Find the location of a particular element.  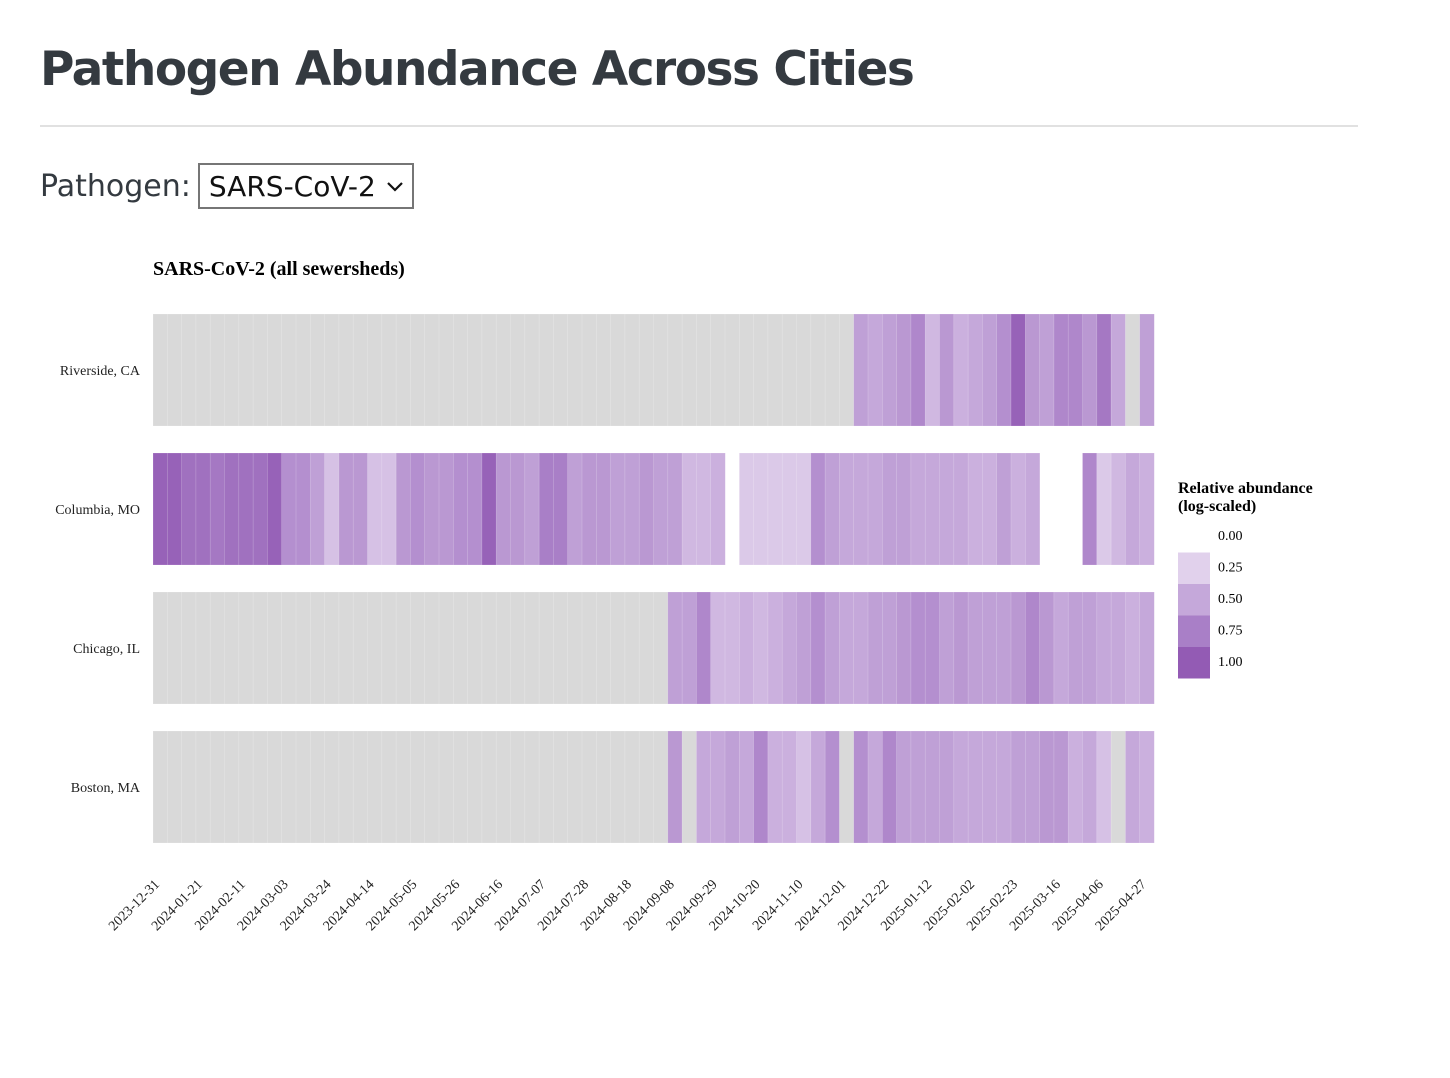

pathogen-select: SARS-CoV-2 is located at coordinates (305, 186).